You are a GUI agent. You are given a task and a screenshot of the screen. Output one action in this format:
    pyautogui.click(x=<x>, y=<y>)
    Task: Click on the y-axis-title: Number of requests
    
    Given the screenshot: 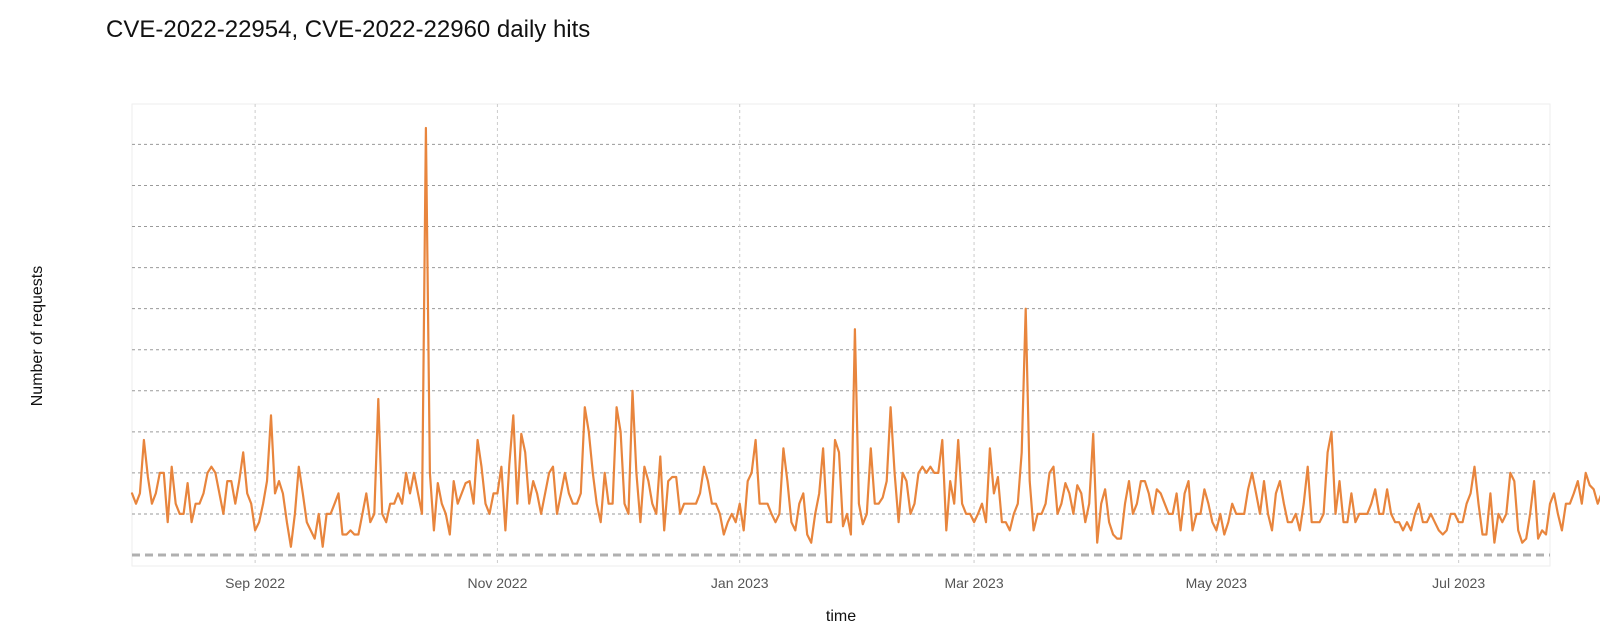 What is the action you would take?
    pyautogui.click(x=37, y=336)
    